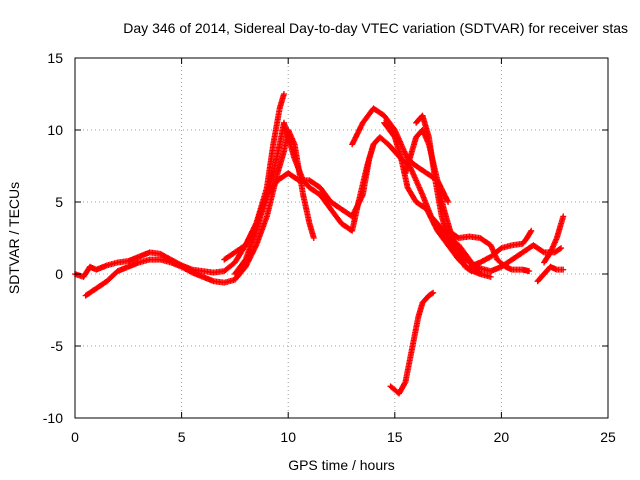 The height and width of the screenshot is (480, 640). What do you see at coordinates (55, 58) in the screenshot?
I see `y-tick-label: 15` at bounding box center [55, 58].